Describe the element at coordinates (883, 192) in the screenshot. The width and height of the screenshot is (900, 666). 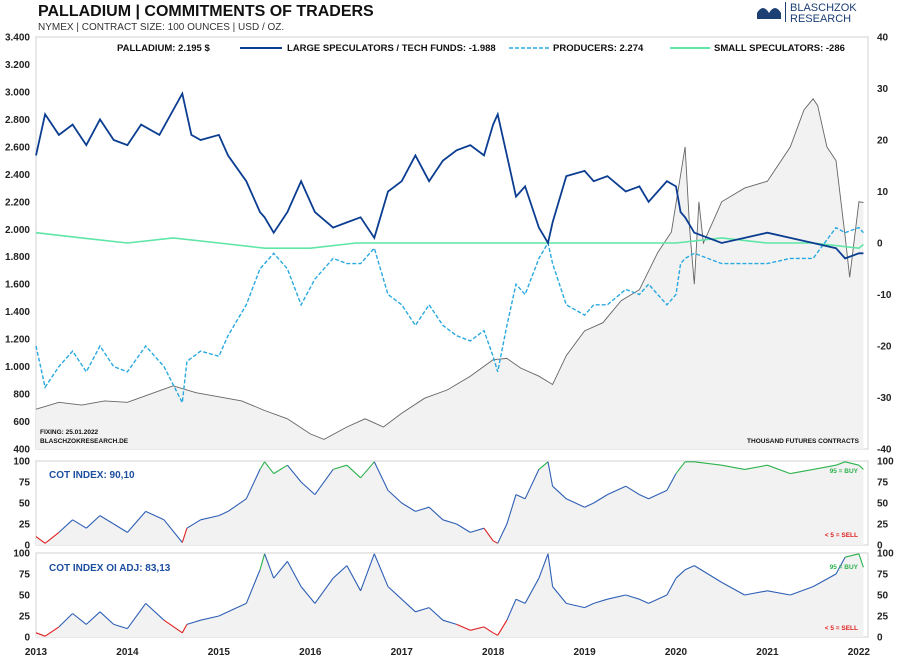
I see `right-axis-tick: 10` at that location.